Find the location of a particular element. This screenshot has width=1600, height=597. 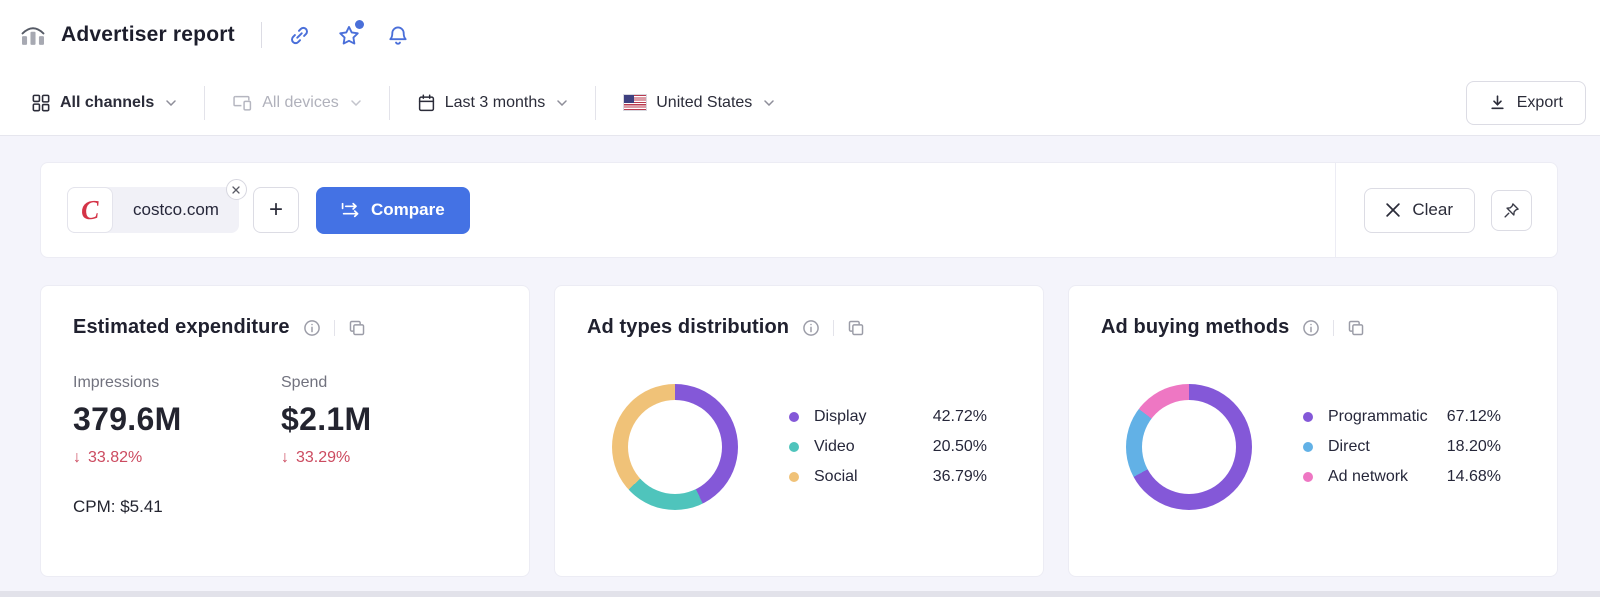

impressions-stat: Impressions 379.6M ↓ 33.82% is located at coordinates (177, 420).